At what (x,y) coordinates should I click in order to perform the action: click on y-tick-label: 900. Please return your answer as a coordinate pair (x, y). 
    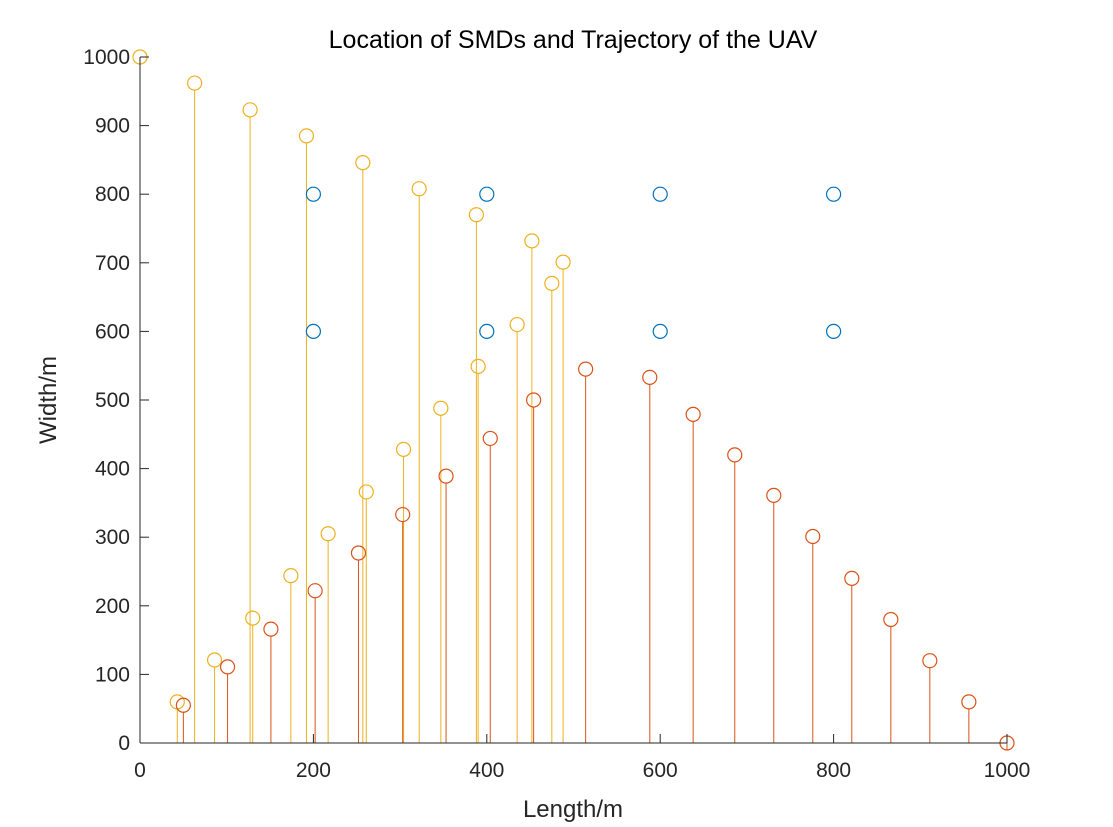
    Looking at the image, I should click on (112, 126).